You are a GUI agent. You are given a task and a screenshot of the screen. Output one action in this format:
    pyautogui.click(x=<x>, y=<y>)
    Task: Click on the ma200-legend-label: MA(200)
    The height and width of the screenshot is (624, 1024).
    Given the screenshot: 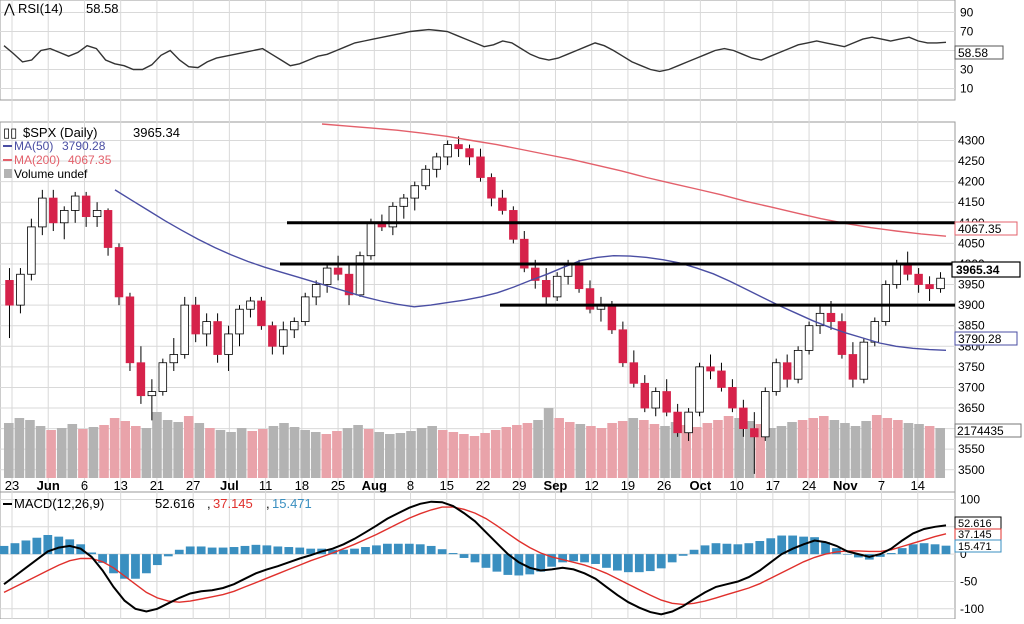 What is the action you would take?
    pyautogui.click(x=37, y=160)
    